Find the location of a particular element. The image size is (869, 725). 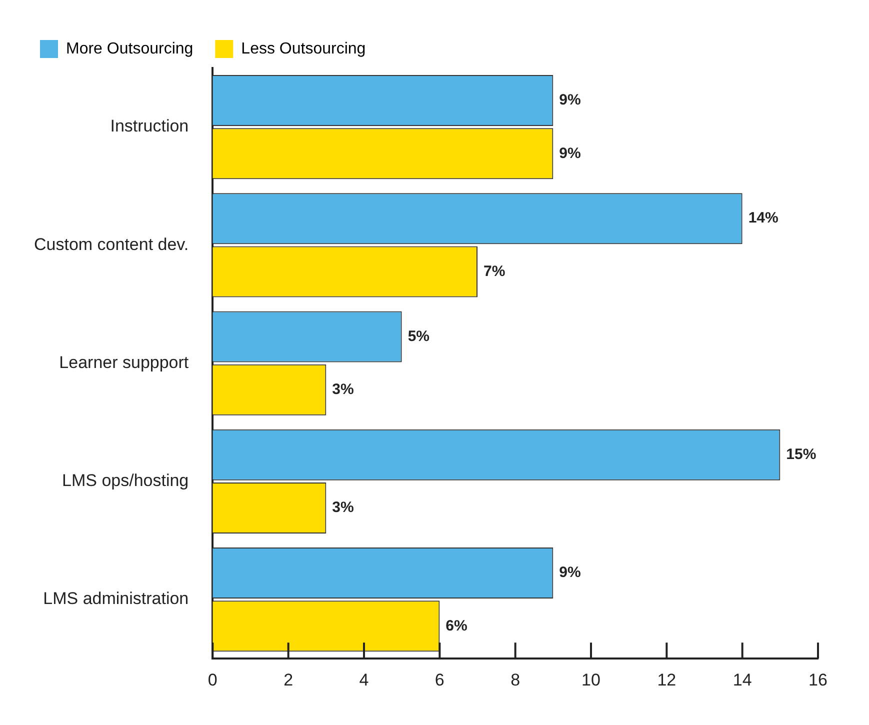

x-tick-label: 4 is located at coordinates (364, 680).